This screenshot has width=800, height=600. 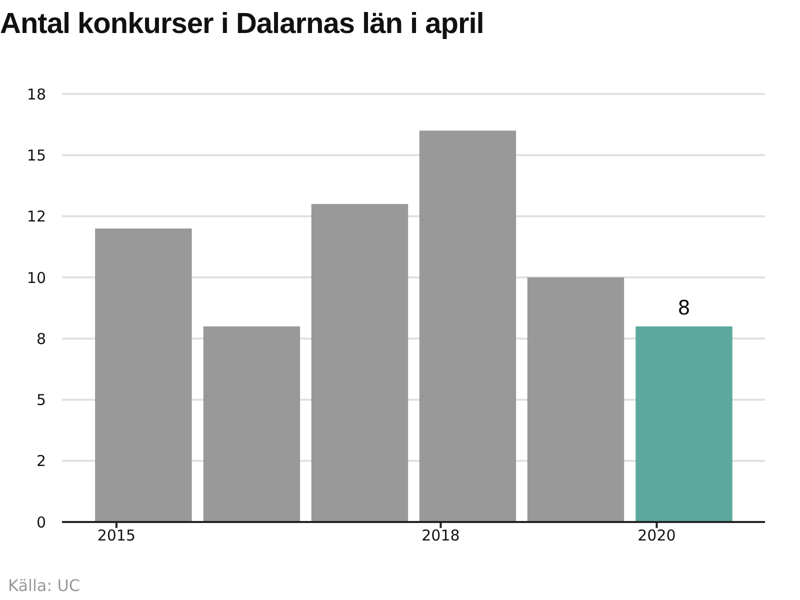 What do you see at coordinates (41, 339) in the screenshot?
I see `y-tick-label: 8` at bounding box center [41, 339].